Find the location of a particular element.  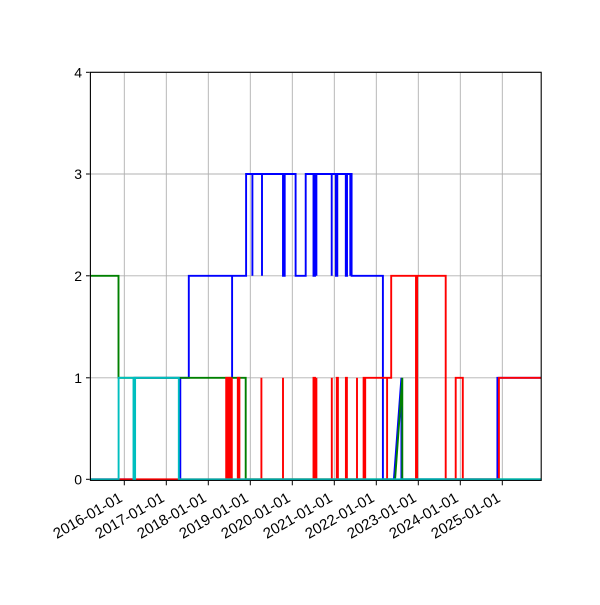

svg-text: 1 is located at coordinates (78, 378).